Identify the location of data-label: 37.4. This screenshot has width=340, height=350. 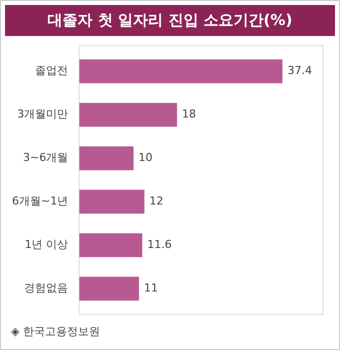
(299, 71).